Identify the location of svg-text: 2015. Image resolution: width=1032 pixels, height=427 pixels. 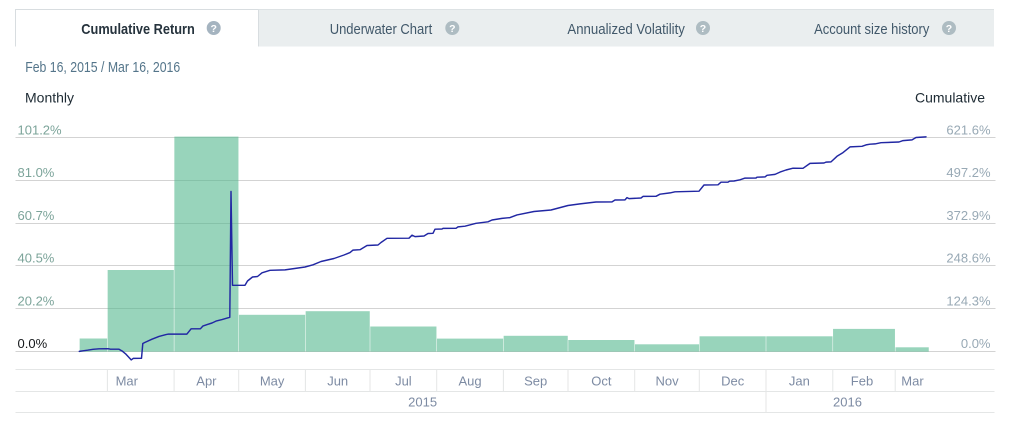
(422, 402).